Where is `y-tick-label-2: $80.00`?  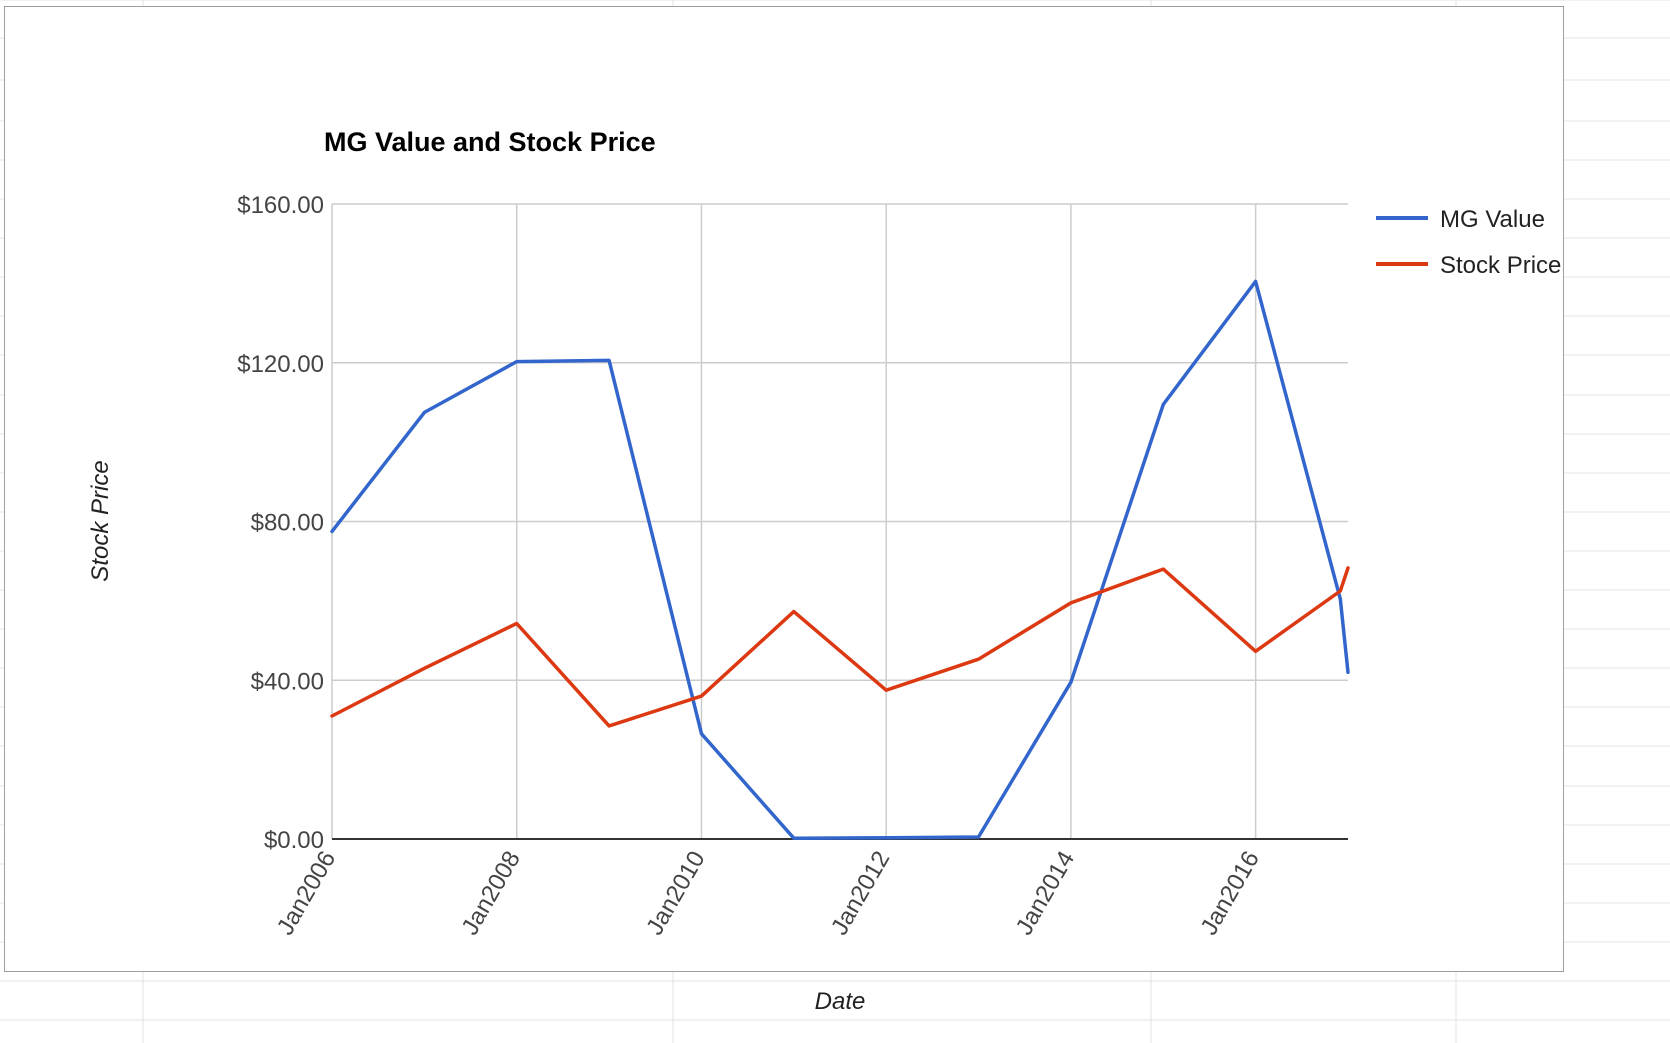
y-tick-label-2: $80.00 is located at coordinates (287, 523).